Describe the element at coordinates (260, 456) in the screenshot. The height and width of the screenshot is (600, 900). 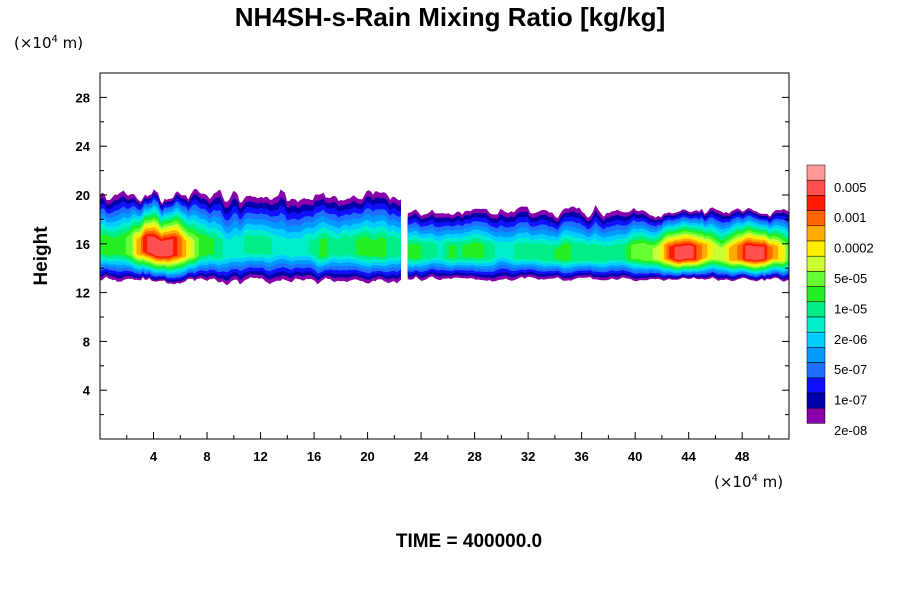
I see `x-tick-label: 12` at that location.